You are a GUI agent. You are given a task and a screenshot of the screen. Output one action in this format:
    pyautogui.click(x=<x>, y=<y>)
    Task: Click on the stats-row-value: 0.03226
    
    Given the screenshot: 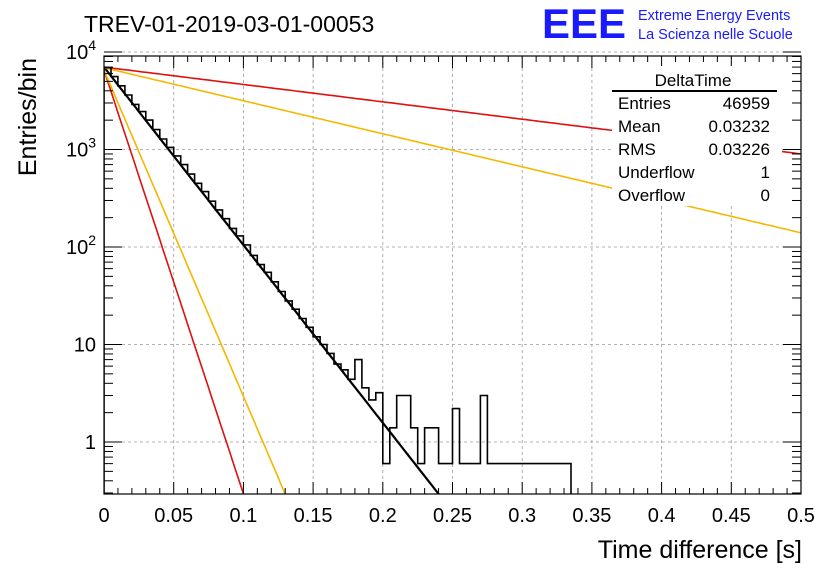 What is the action you would take?
    pyautogui.click(x=739, y=149)
    